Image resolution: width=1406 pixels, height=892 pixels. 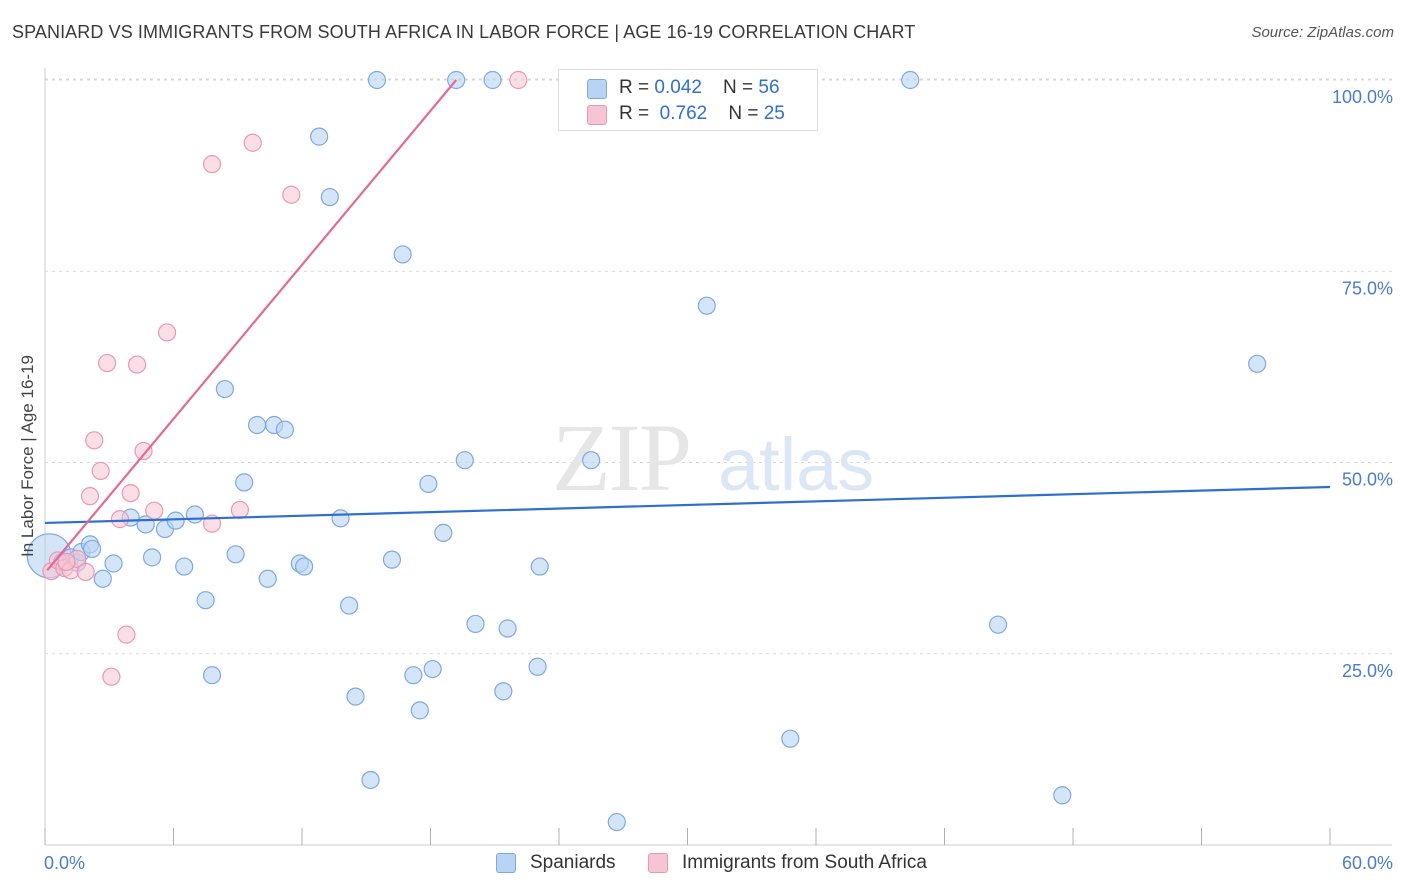 I want to click on y-tick-label: 50.0%, so click(x=1367, y=480).